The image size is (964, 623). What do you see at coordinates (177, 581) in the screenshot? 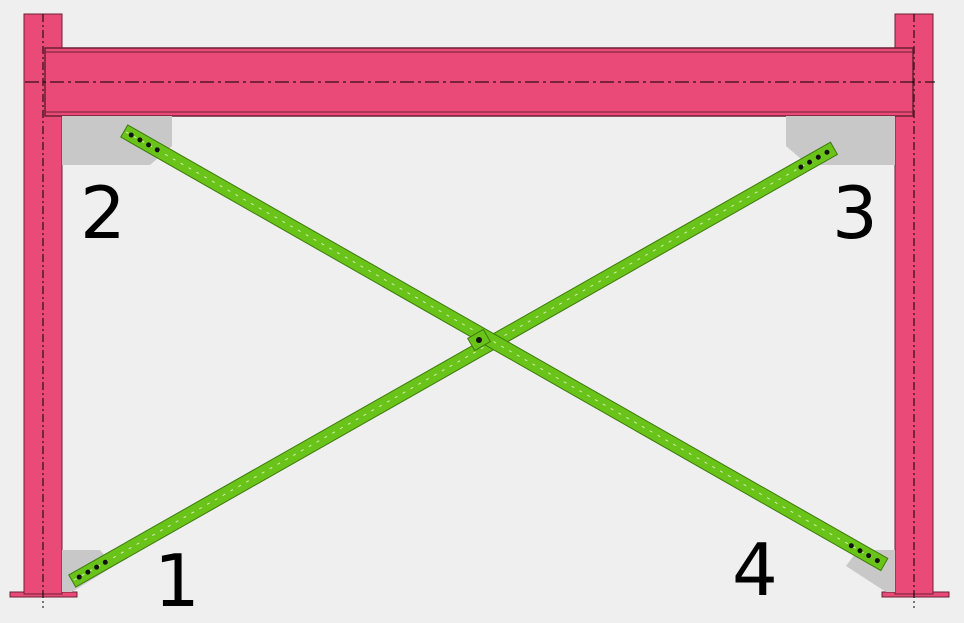
I see `label-connection-1: 1` at bounding box center [177, 581].